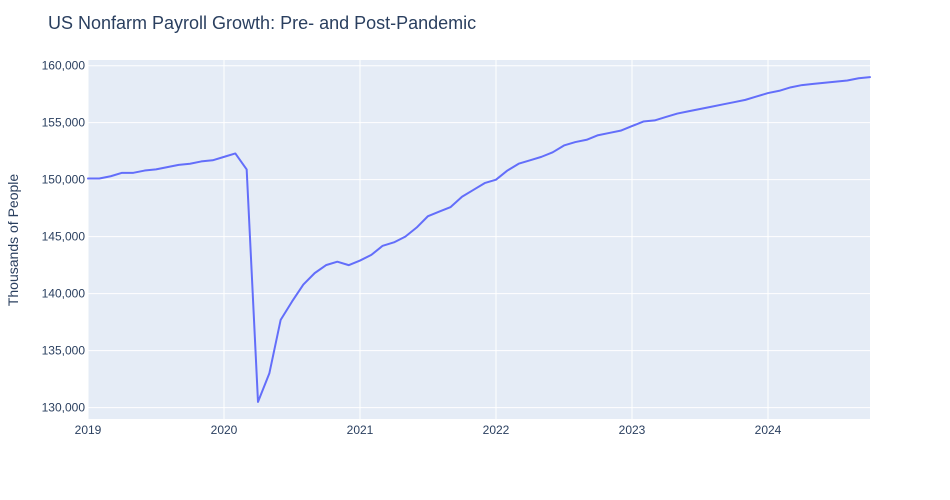  Describe the element at coordinates (224, 430) in the screenshot. I see `x-tick-label: 2020` at that location.